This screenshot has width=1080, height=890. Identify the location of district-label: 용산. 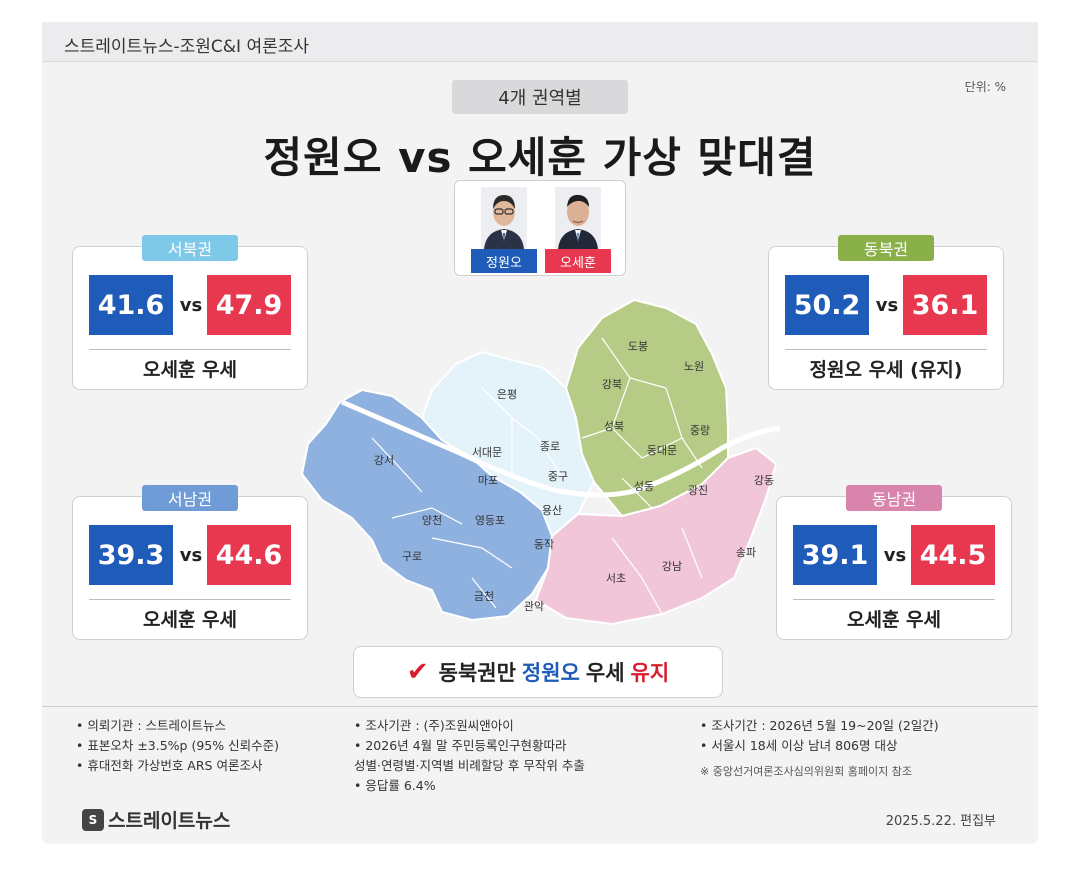
(552, 510).